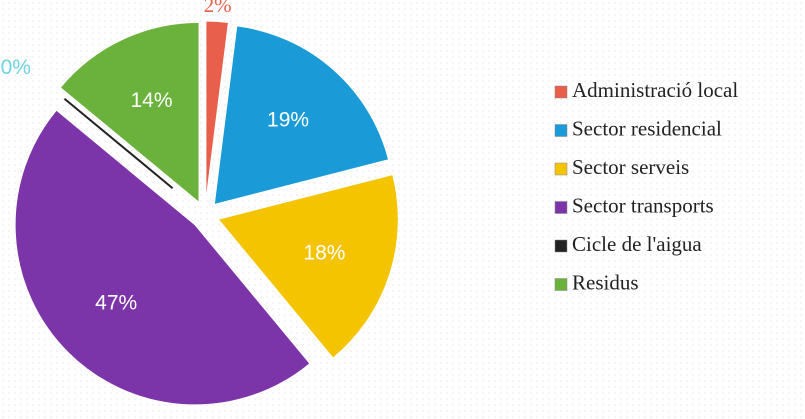 This screenshot has height=419, width=805. What do you see at coordinates (605, 282) in the screenshot?
I see `legend-label: Residus` at bounding box center [605, 282].